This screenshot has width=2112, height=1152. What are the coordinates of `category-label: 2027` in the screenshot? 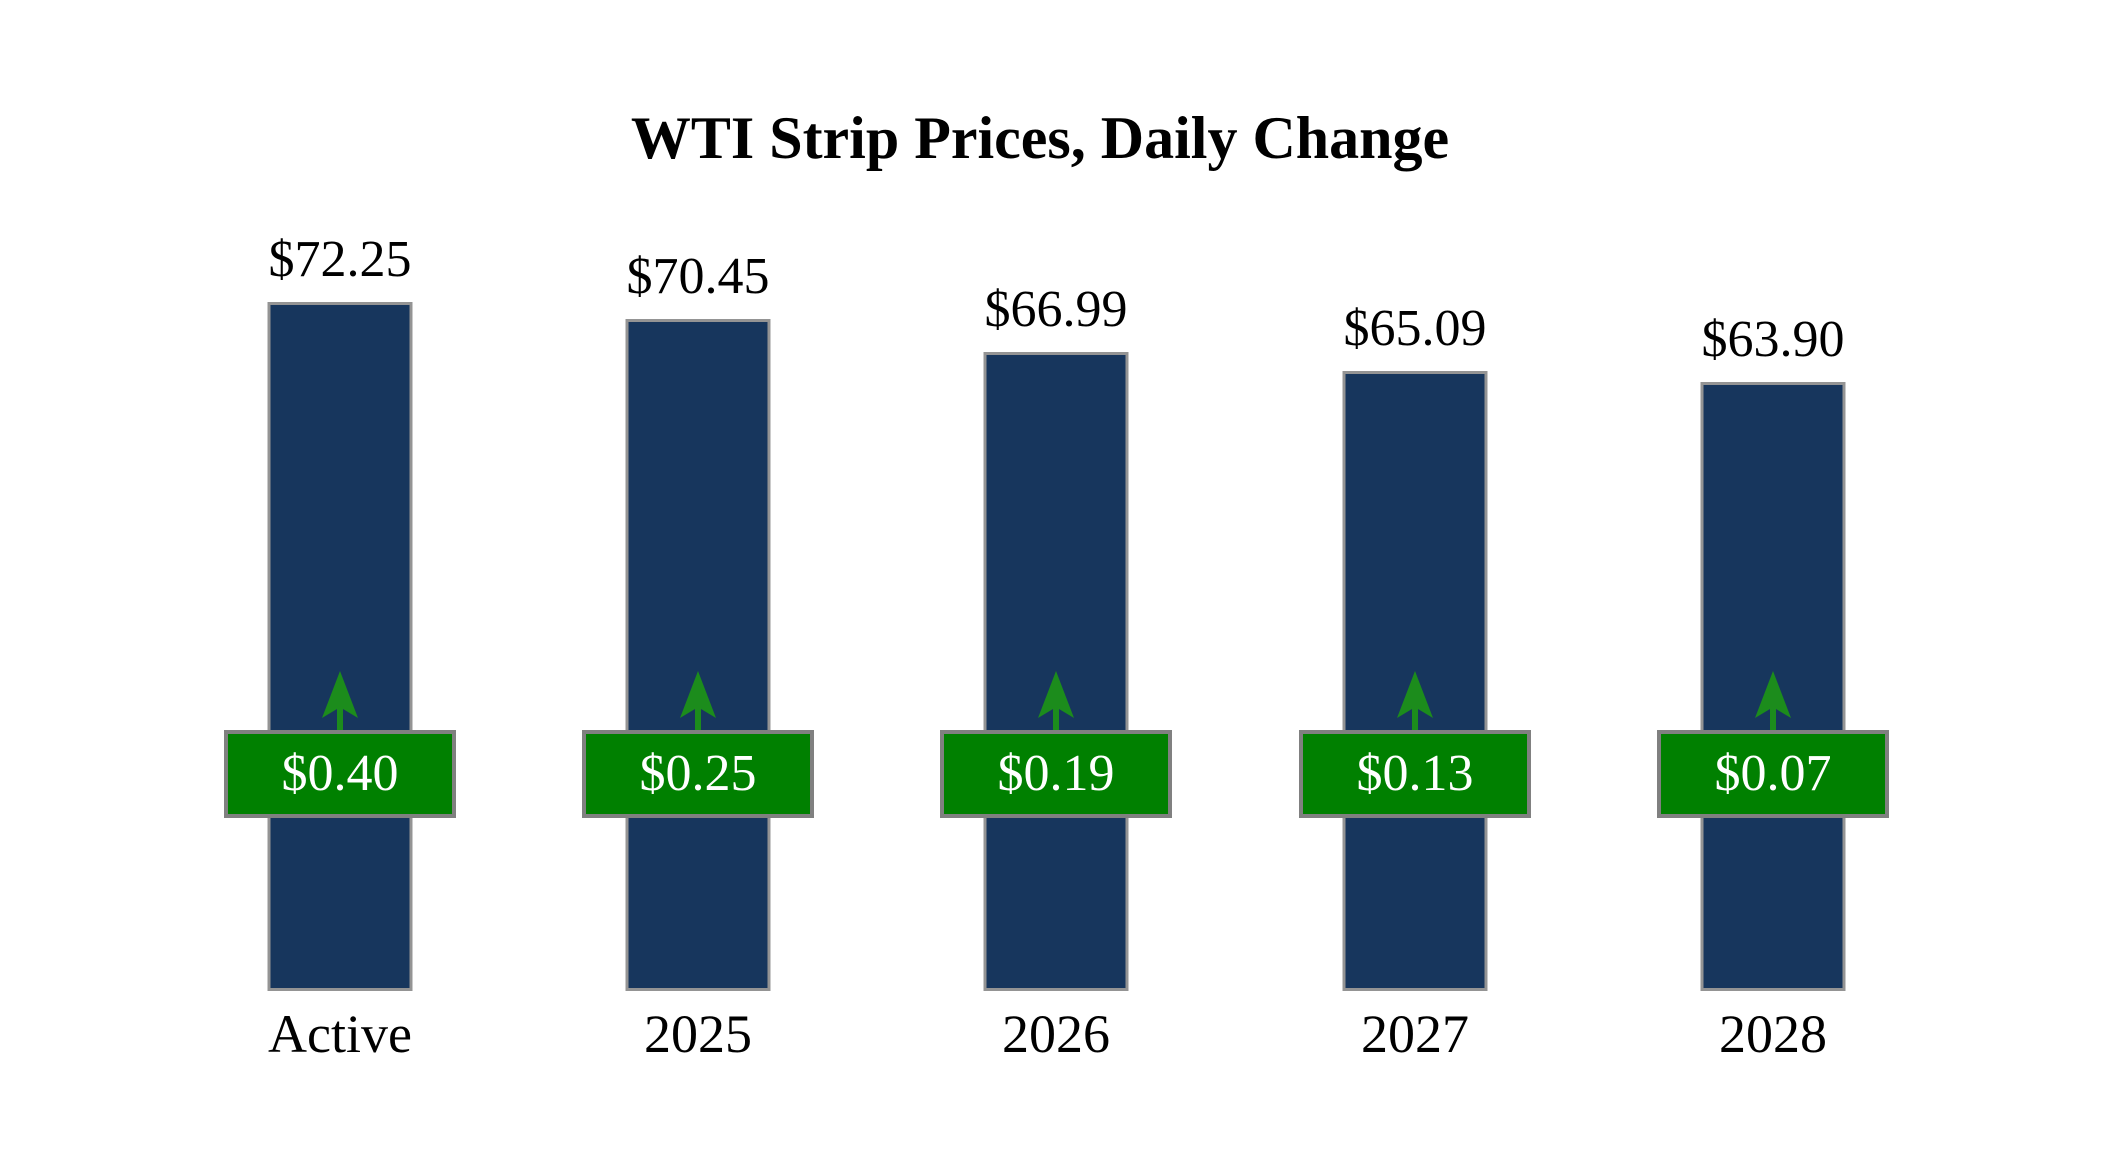 It's located at (1415, 1034).